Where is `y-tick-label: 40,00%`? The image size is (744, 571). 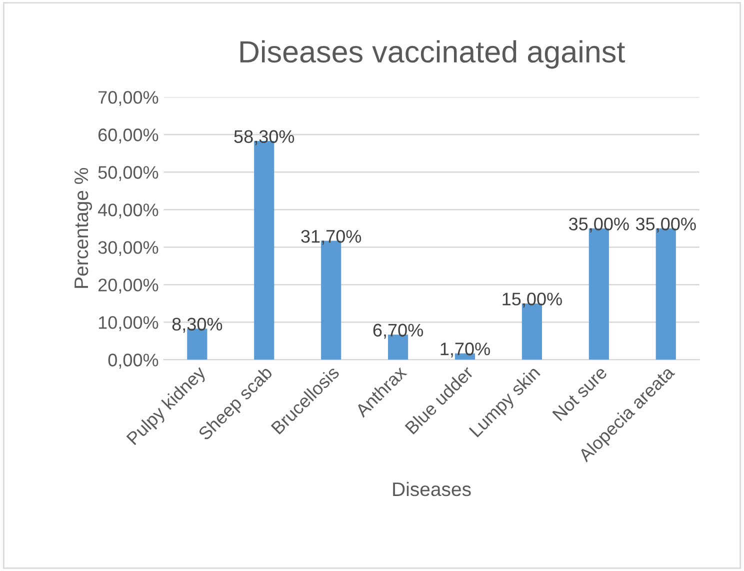 y-tick-label: 40,00% is located at coordinates (128, 211).